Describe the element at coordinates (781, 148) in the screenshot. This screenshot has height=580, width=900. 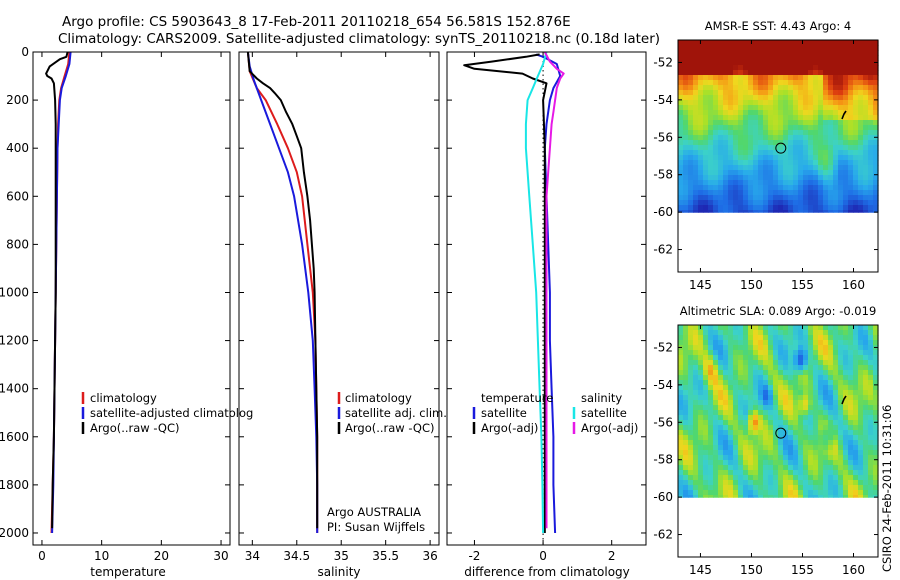
I see `argo-location-marker` at that location.